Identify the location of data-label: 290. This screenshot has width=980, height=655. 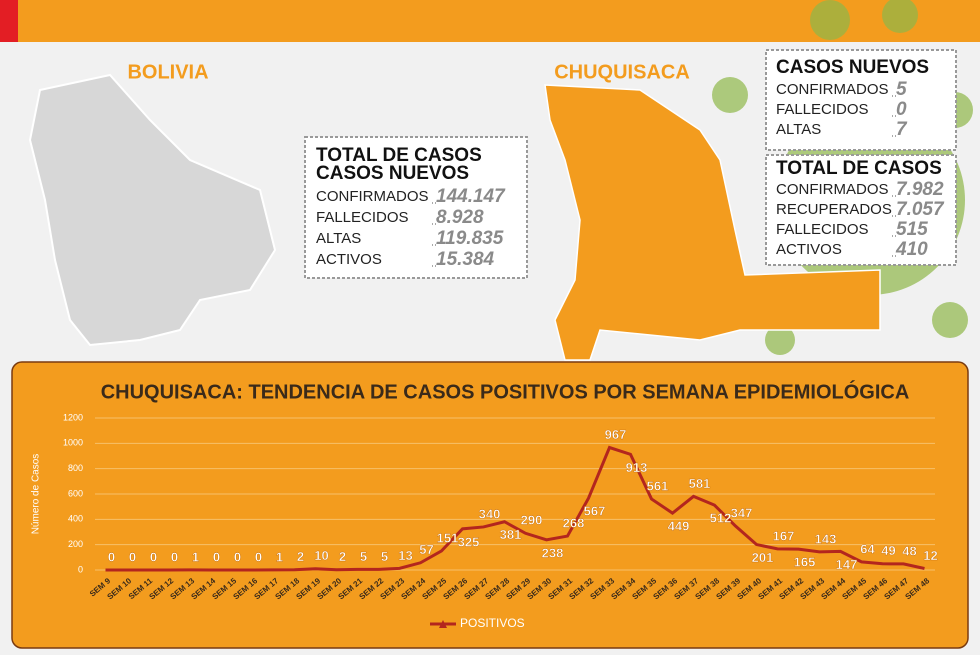
(532, 520).